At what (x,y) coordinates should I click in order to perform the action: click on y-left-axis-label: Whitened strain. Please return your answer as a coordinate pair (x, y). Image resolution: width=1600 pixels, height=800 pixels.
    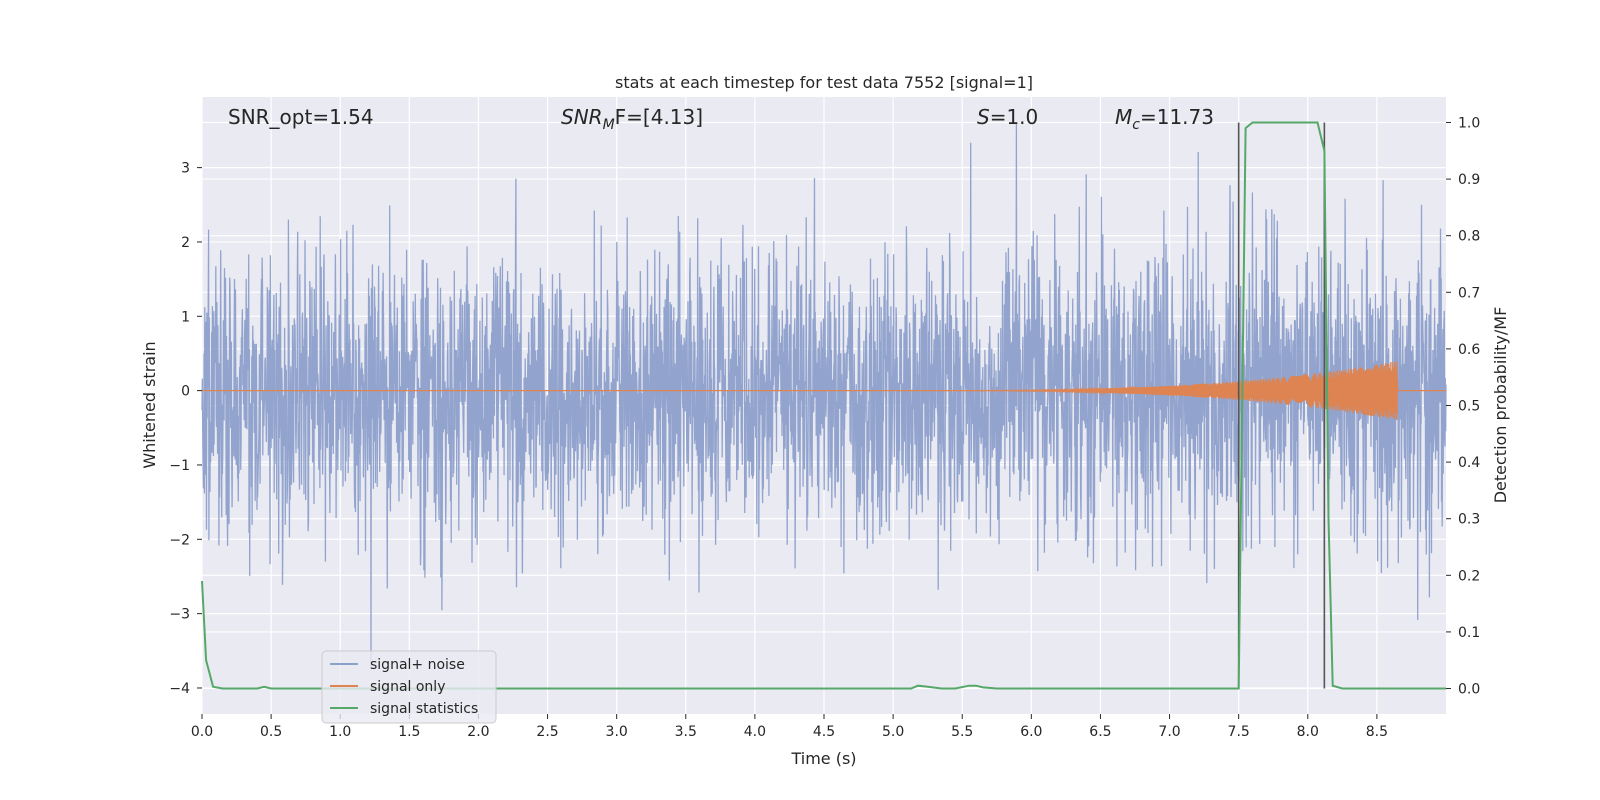
    Looking at the image, I should click on (149, 404).